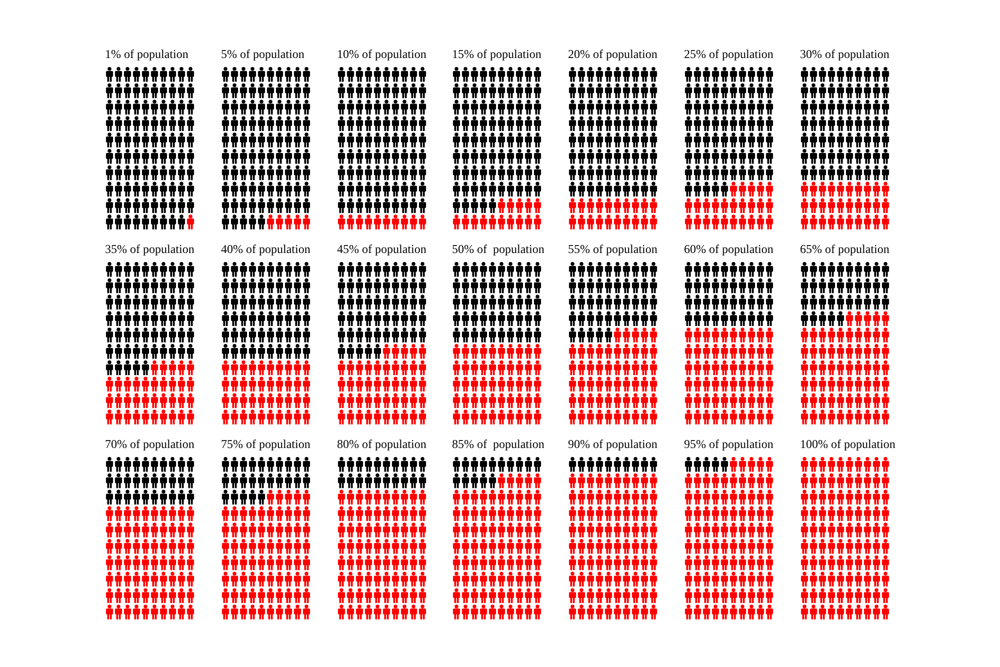 The width and height of the screenshot is (1000, 667). Describe the element at coordinates (811, 54) in the screenshot. I see `data-label: 30%` at that location.